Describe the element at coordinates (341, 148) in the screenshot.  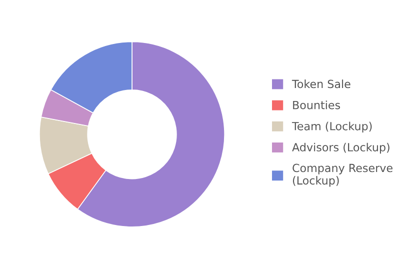
I see `legend-label: Advisors (Lockup)` at that location.